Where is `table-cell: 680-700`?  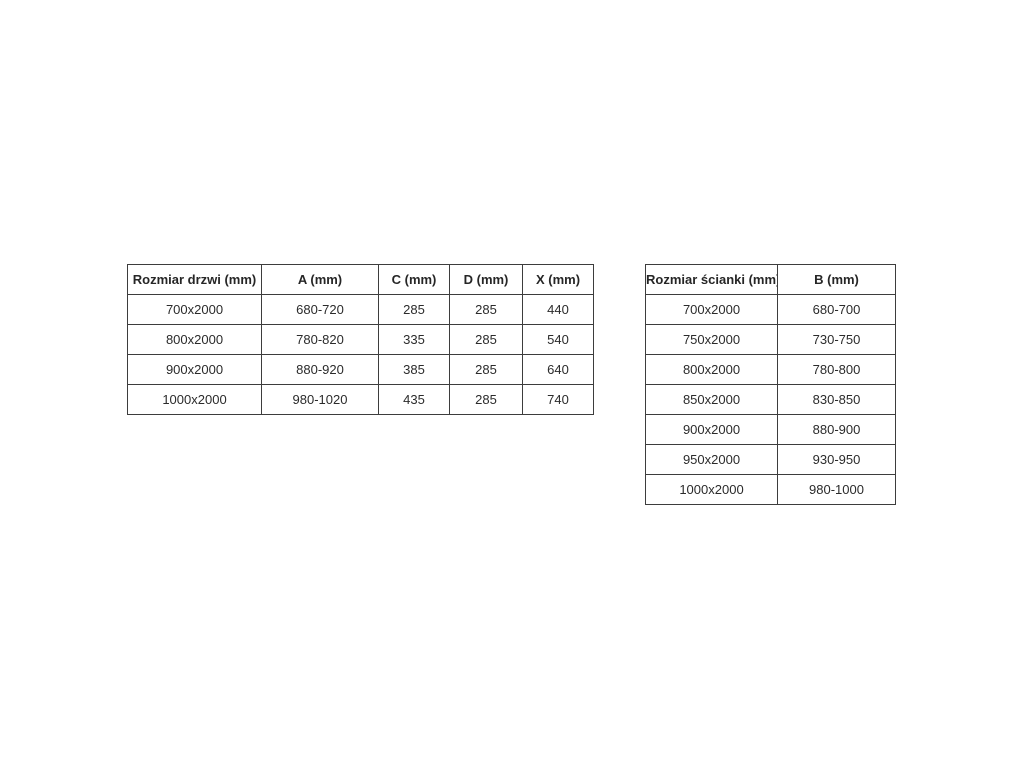 table-cell: 680-700 is located at coordinates (836, 309).